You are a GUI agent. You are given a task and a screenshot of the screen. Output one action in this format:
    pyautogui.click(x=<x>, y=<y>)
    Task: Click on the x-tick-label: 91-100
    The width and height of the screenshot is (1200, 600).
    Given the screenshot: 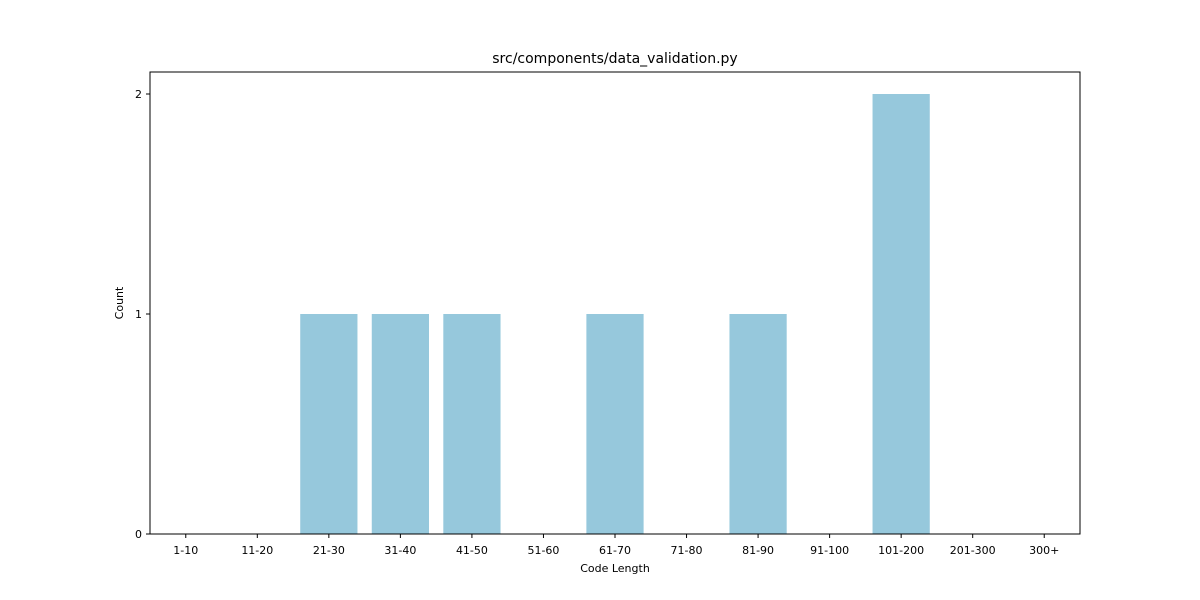 What is the action you would take?
    pyautogui.click(x=829, y=550)
    